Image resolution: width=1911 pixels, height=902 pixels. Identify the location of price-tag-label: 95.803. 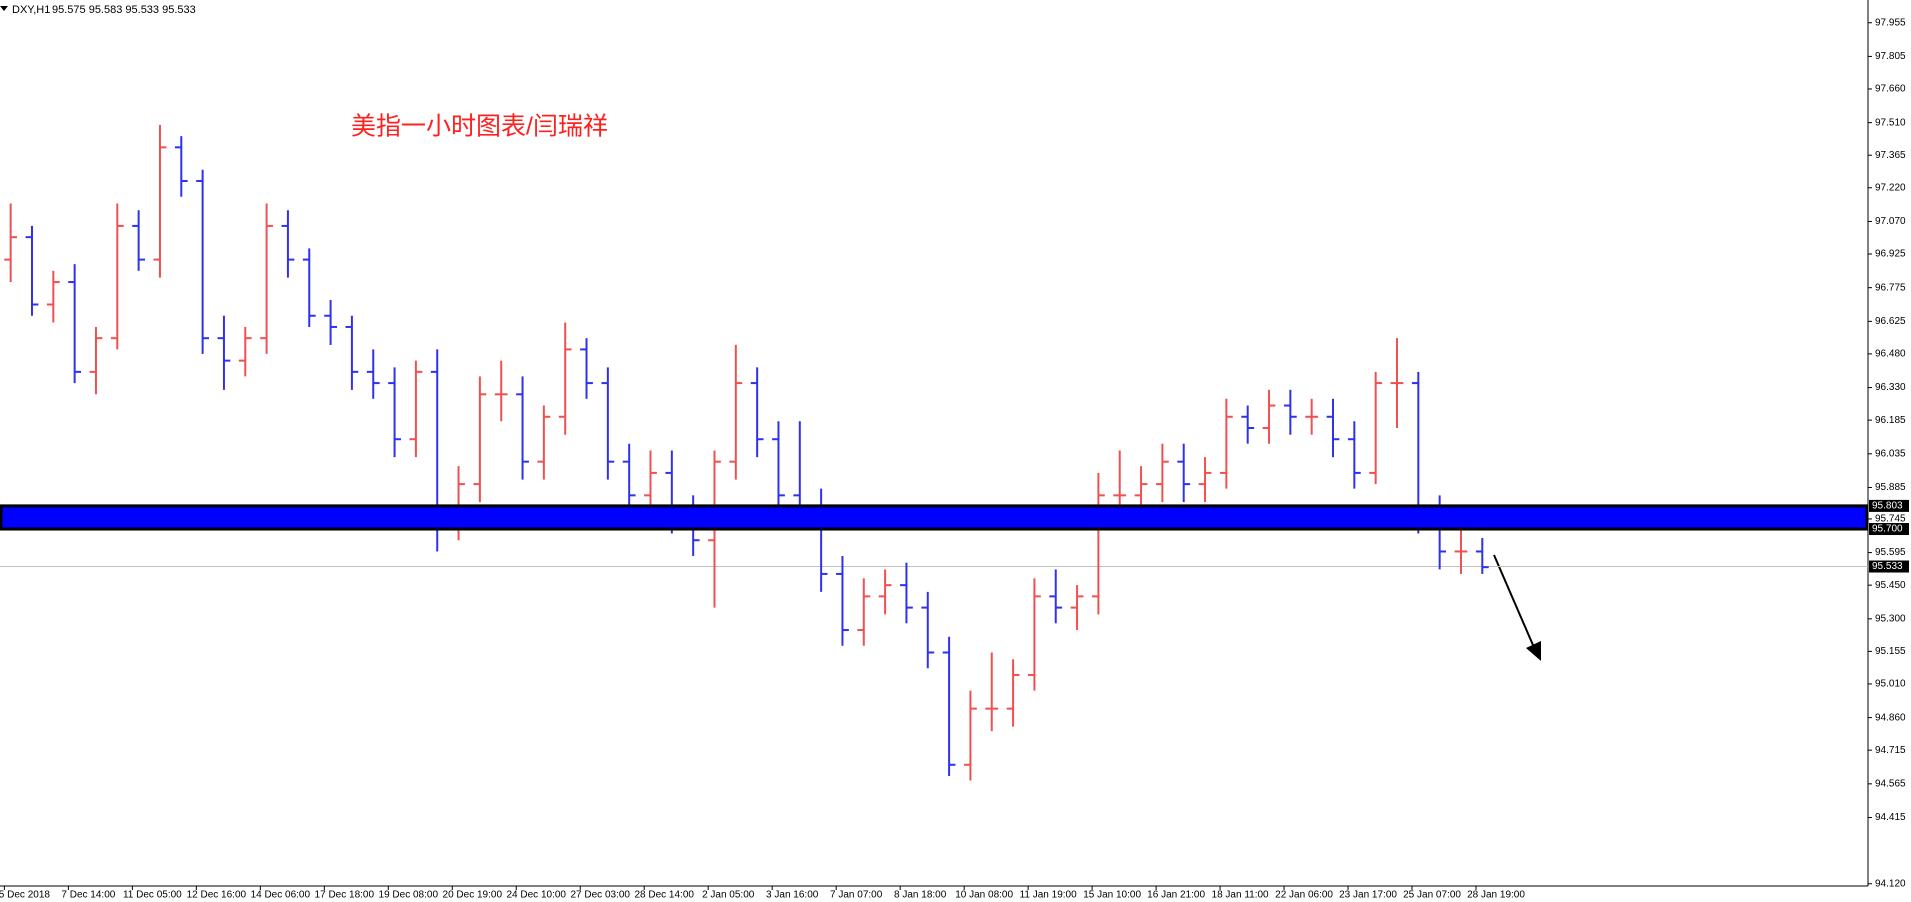
(1887, 506).